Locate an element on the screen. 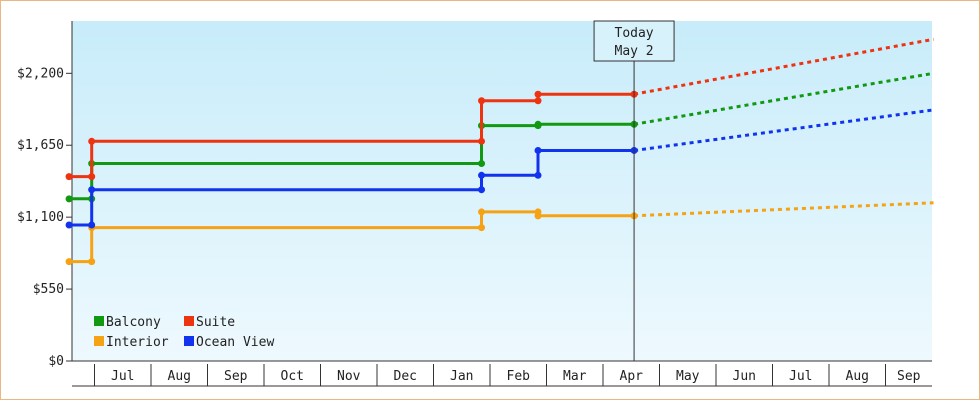 This screenshot has height=401, width=980. series-line is located at coordinates (352, 188).